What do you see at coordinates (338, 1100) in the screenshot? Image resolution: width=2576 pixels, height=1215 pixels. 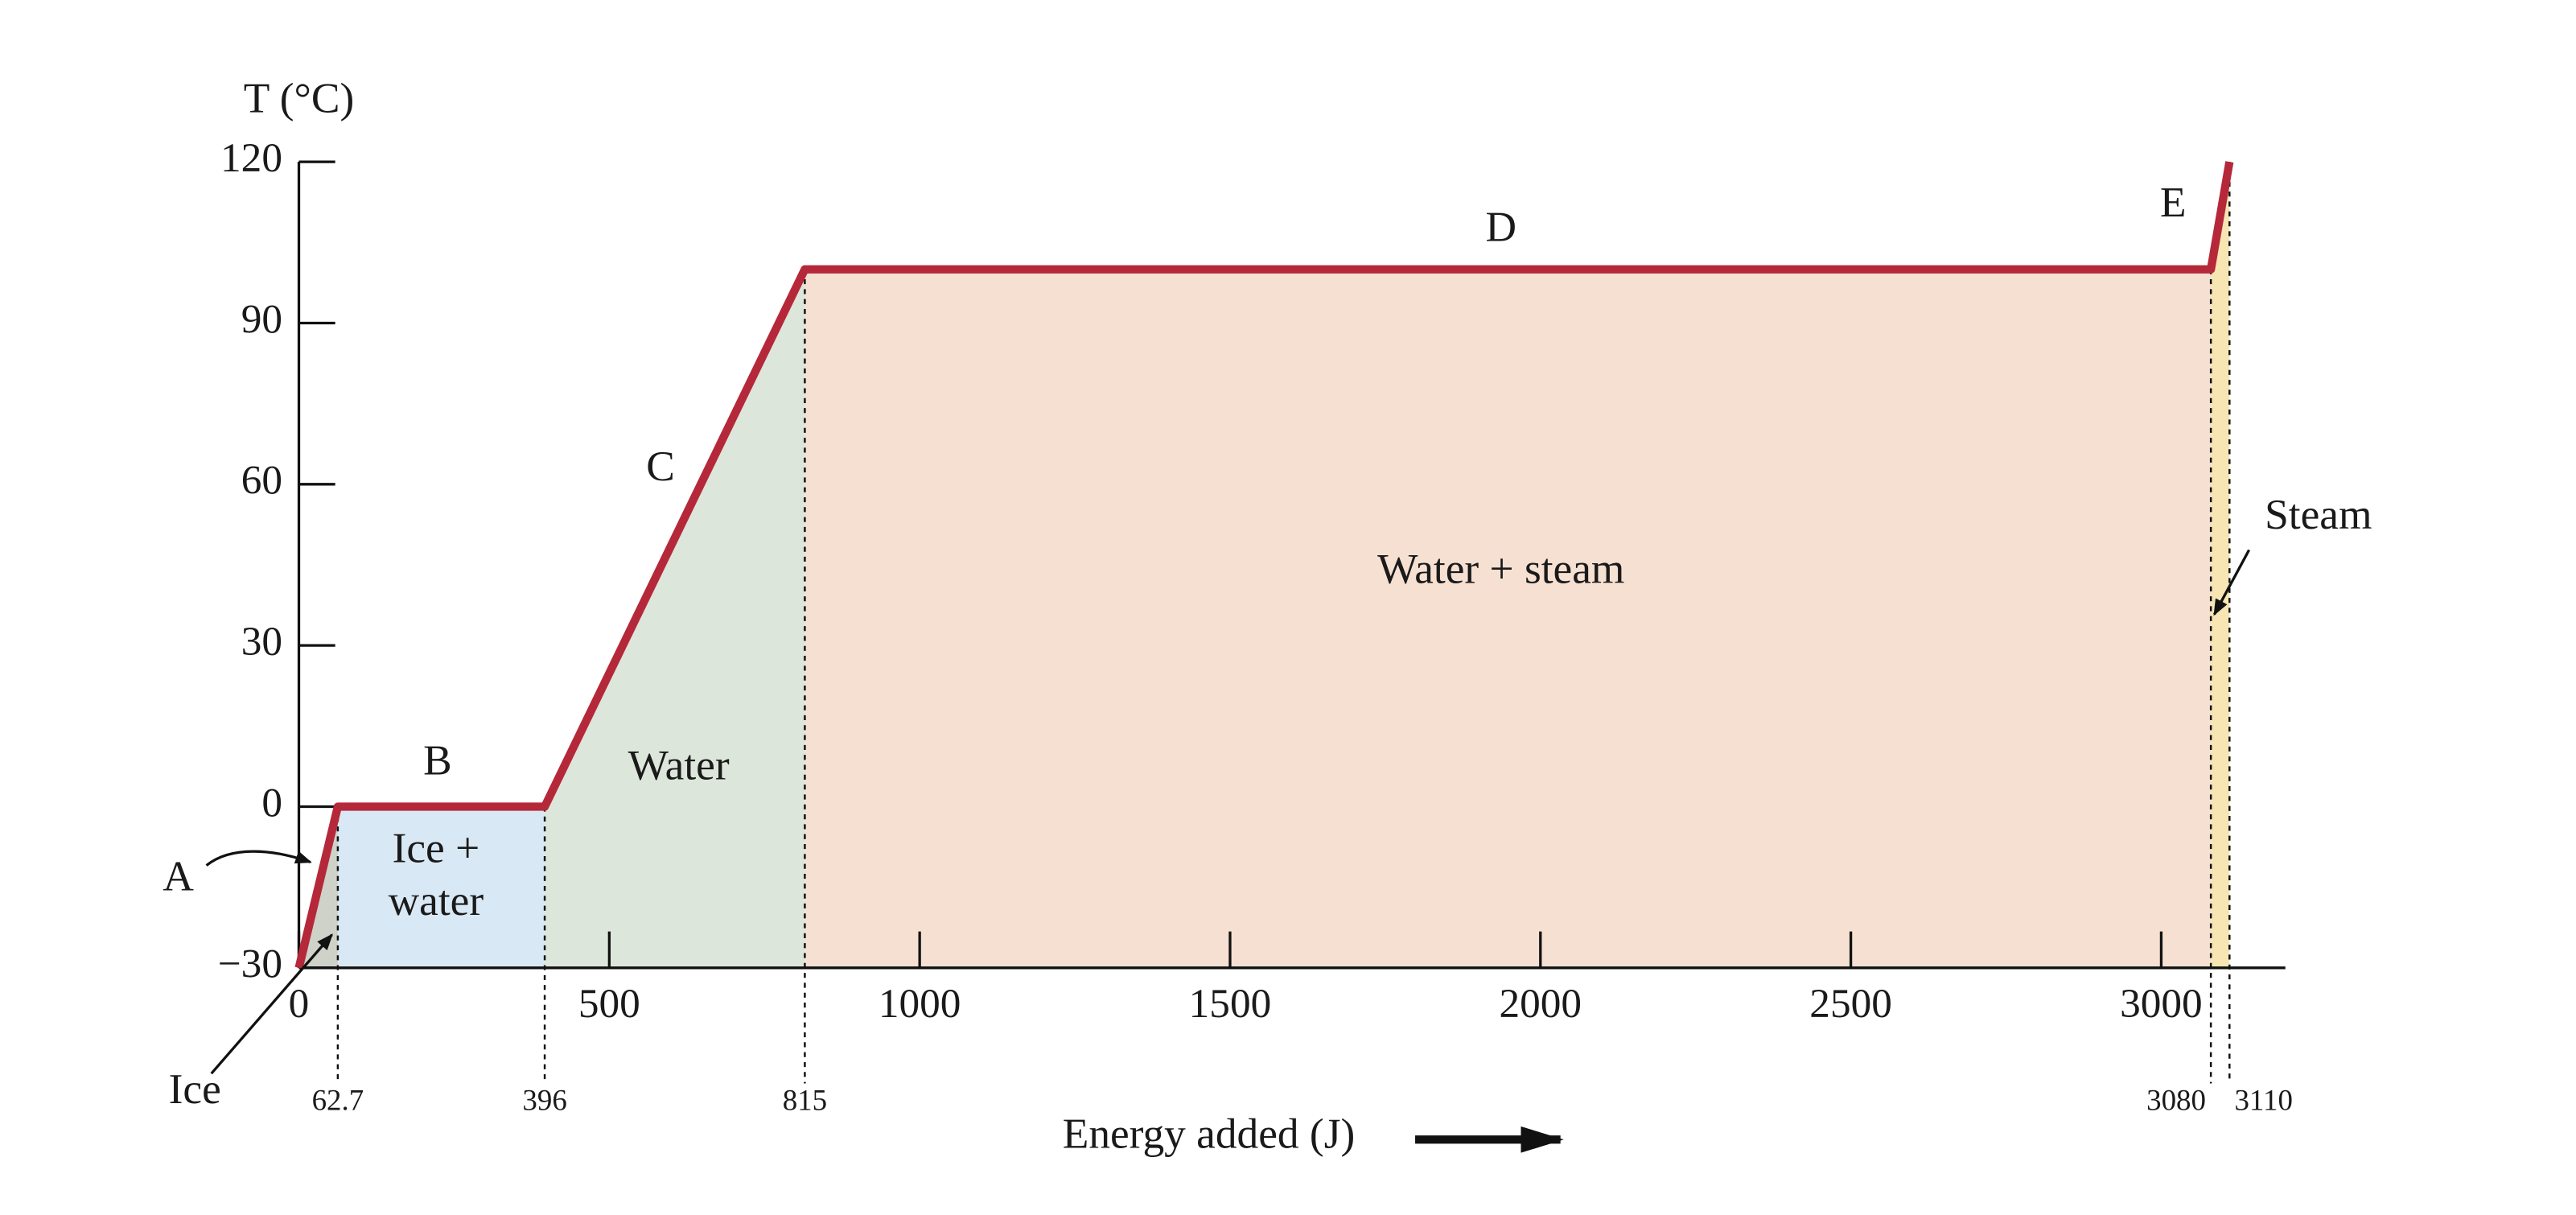 I see `energy-label: 62.7` at bounding box center [338, 1100].